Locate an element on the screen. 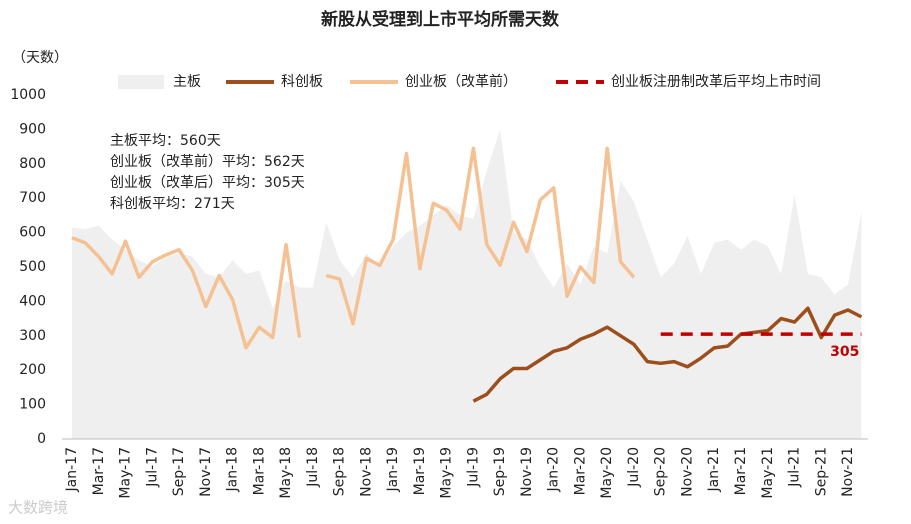  annotation: 主板平均：560天 is located at coordinates (165, 141).